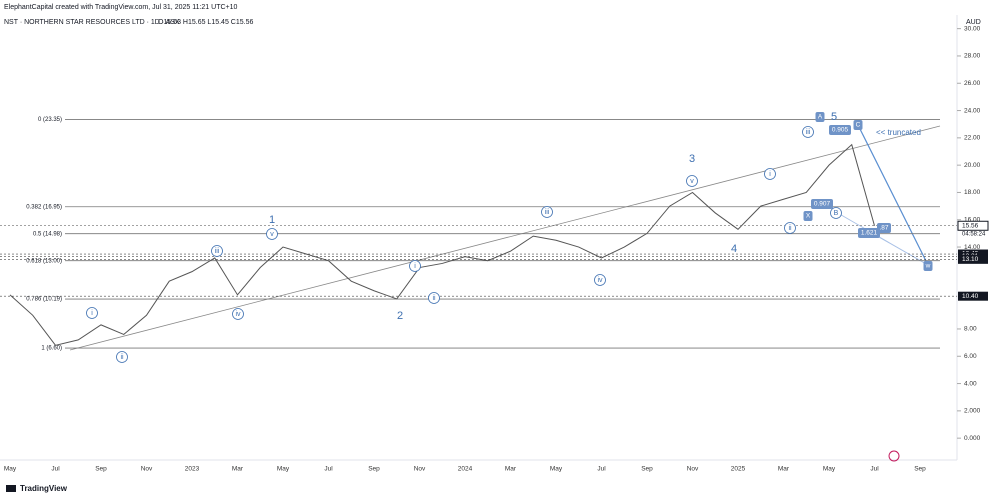  I want to click on logo: TradingView, so click(44, 488).